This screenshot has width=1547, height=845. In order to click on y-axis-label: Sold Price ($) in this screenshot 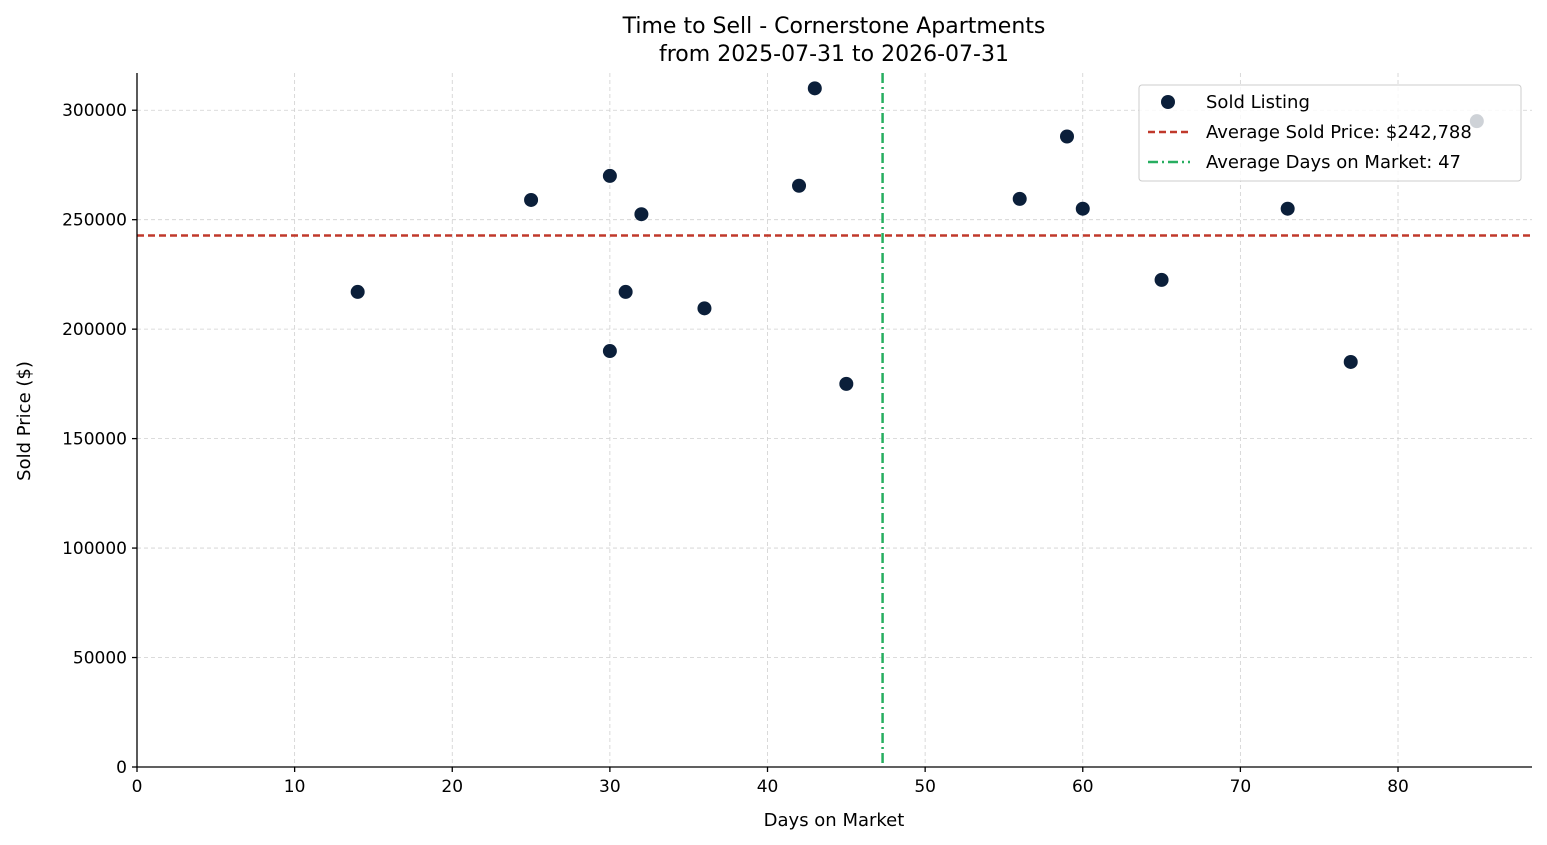, I will do `click(24, 421)`.